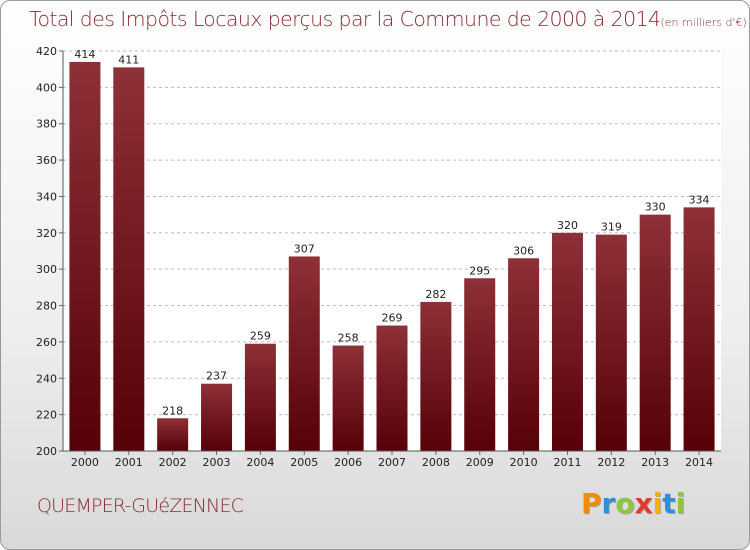 This screenshot has height=550, width=750. Describe the element at coordinates (140, 506) in the screenshot. I see `commune-name: QUEMPER-GUéZENNEC` at that location.